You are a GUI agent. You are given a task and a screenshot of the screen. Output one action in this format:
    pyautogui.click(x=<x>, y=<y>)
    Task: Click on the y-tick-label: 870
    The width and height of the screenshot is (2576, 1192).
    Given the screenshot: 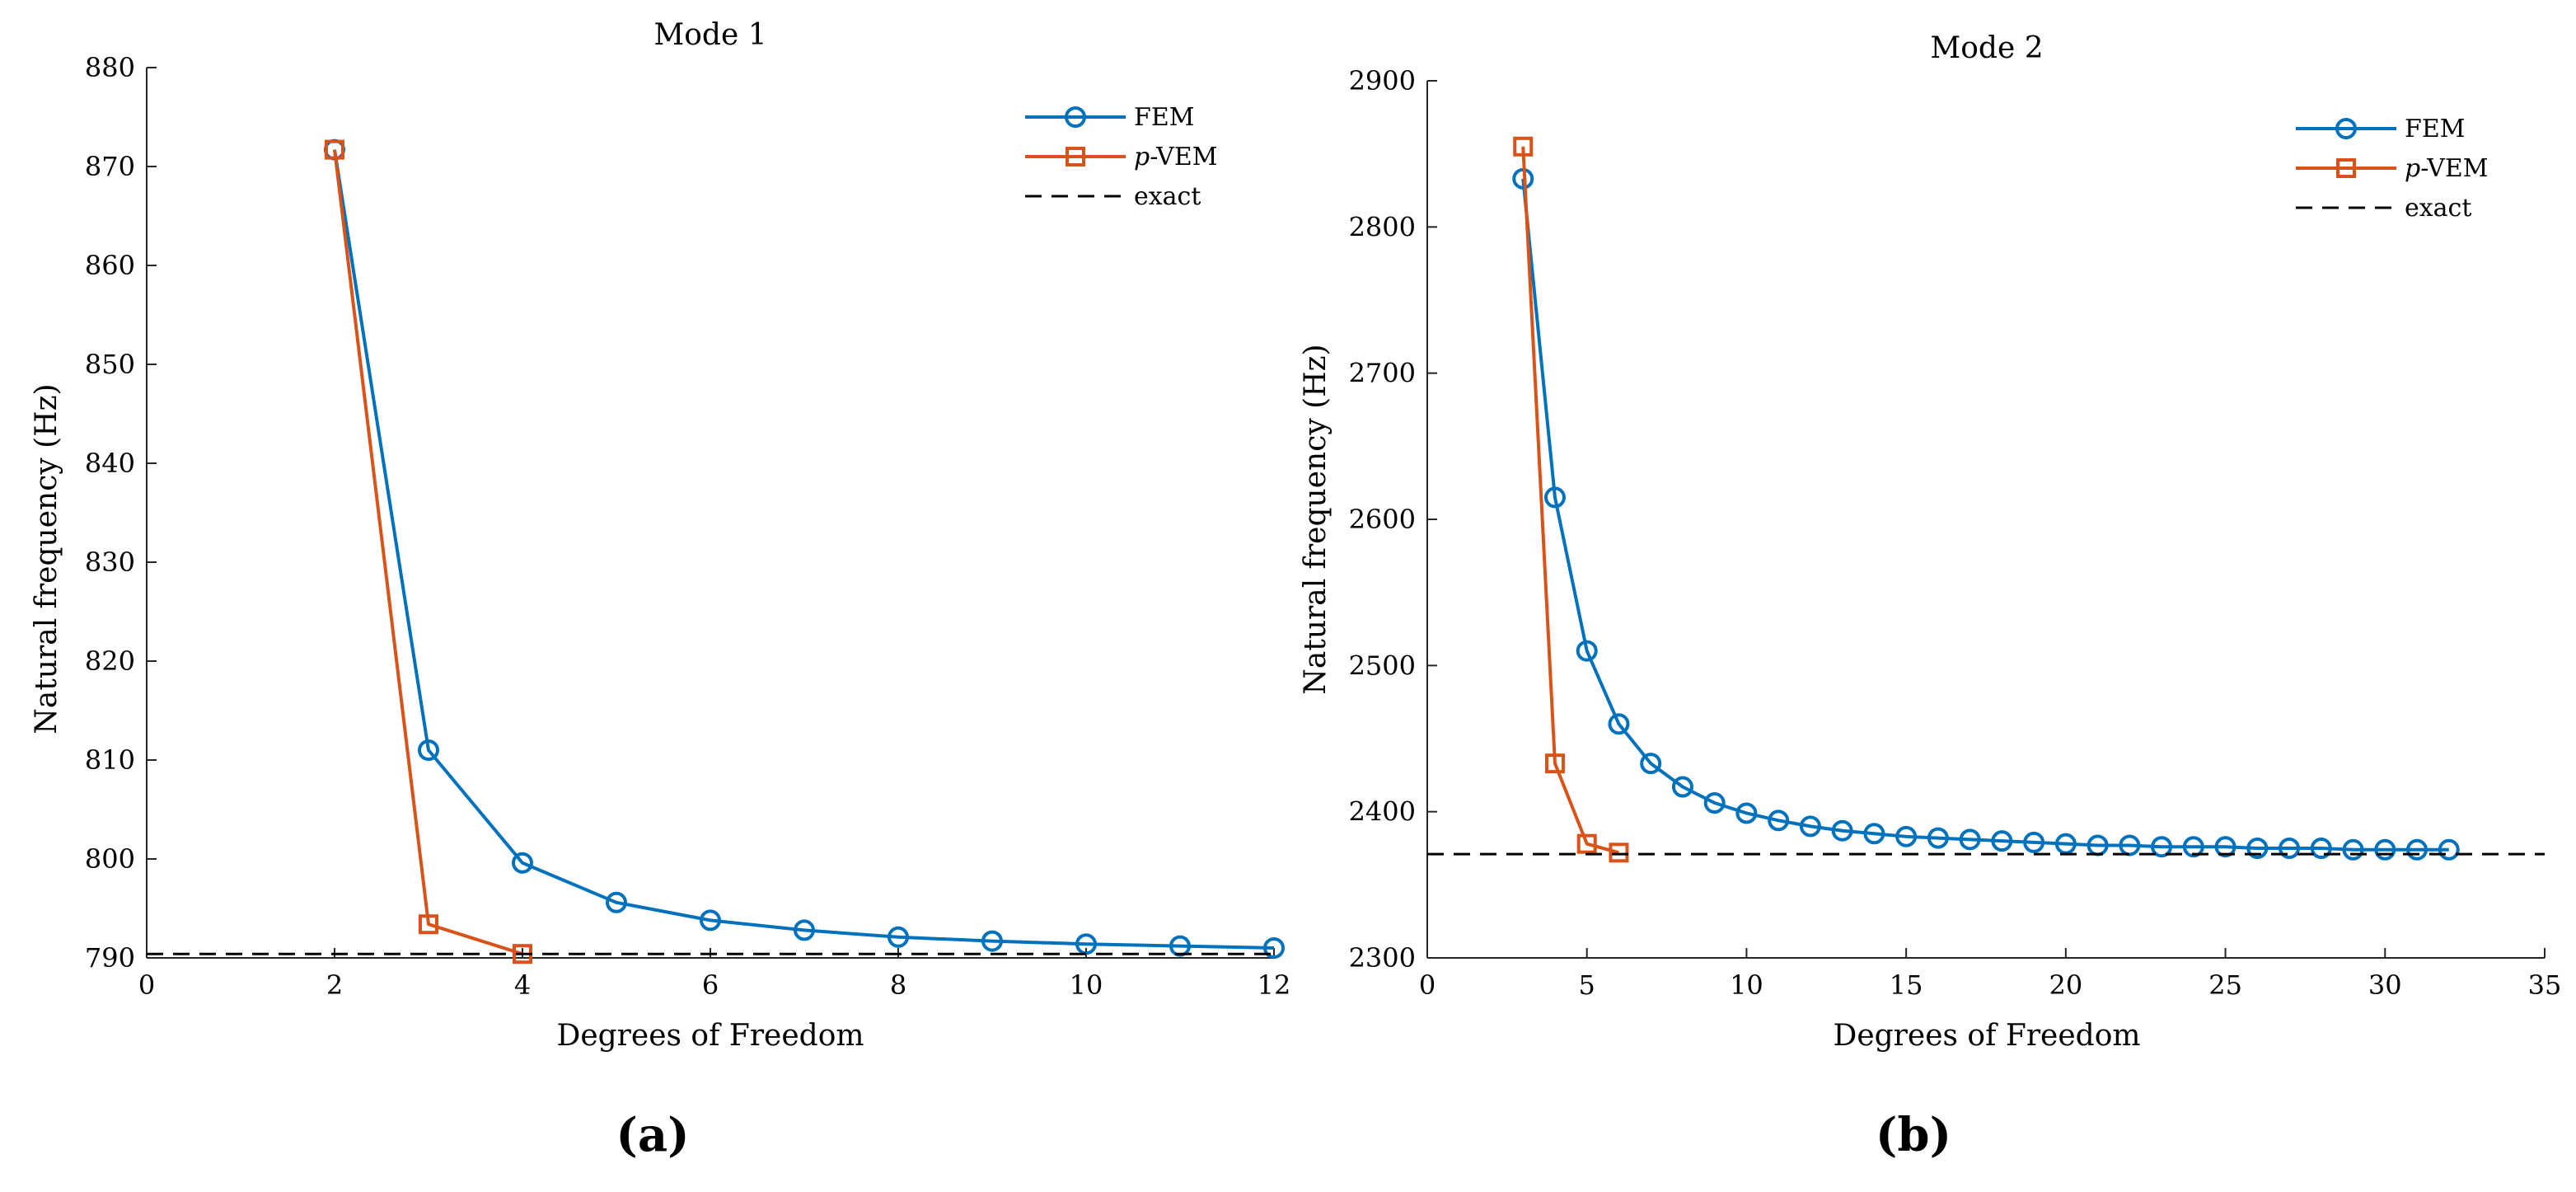 What is the action you would take?
    pyautogui.click(x=110, y=166)
    